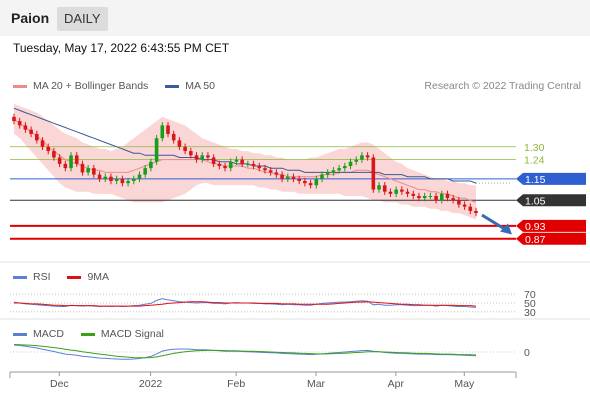 Image resolution: width=590 pixels, height=400 pixels. Describe the element at coordinates (82, 19) in the screenshot. I see `period-button: DAILY` at that location.